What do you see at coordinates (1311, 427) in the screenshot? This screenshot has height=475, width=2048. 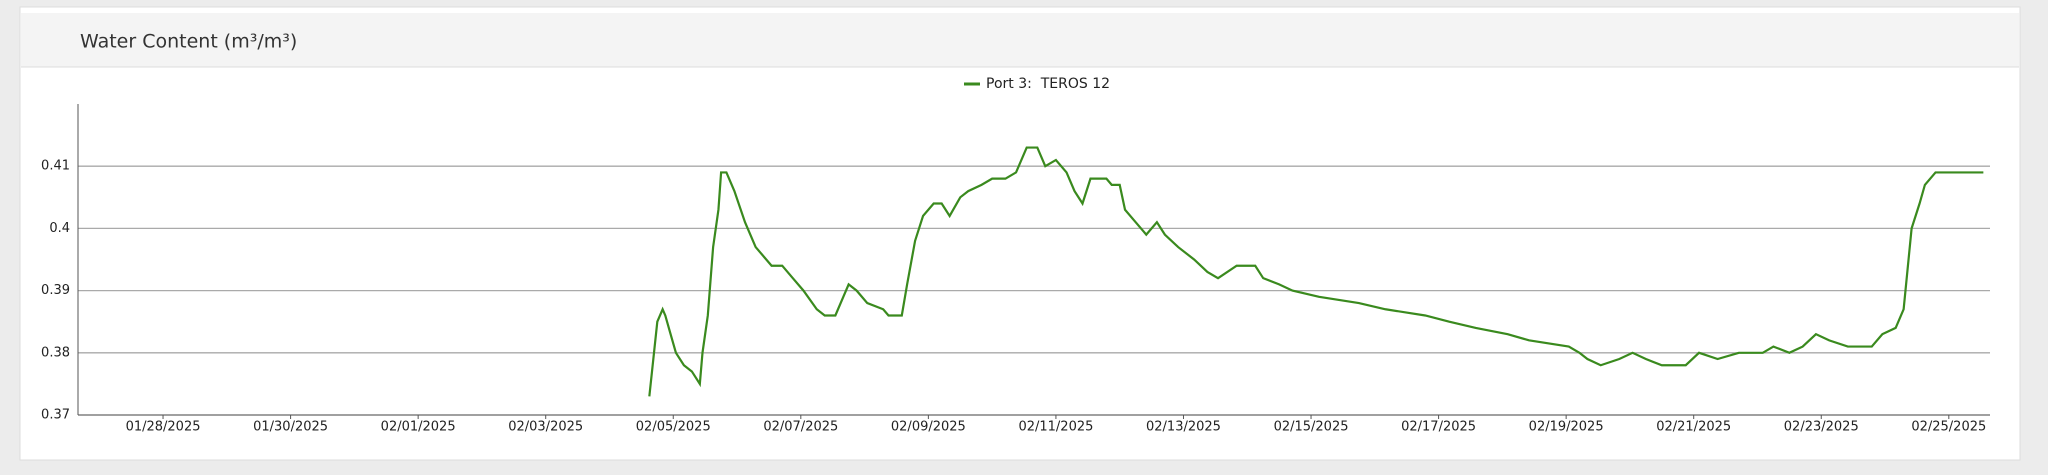 I see `x-tick-label: 02/15/2025` at bounding box center [1311, 427].